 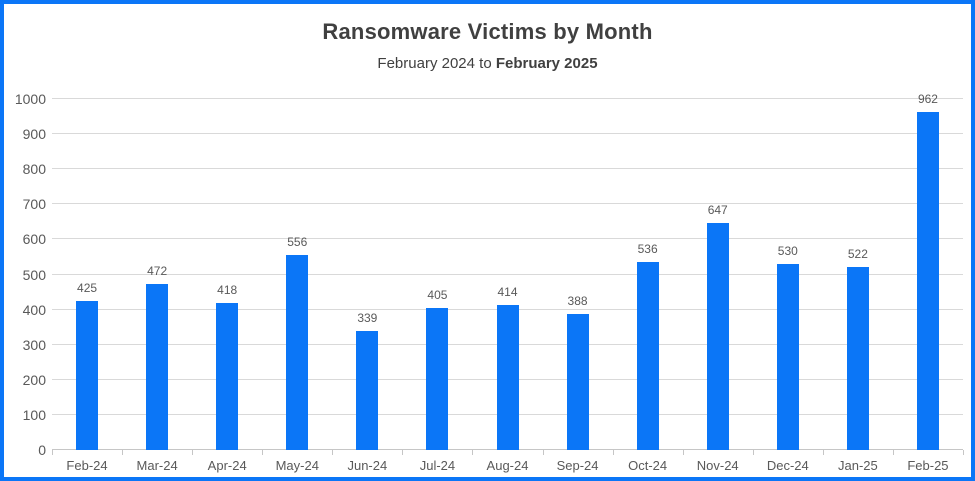 I want to click on bar-value-label: 339, so click(x=367, y=318).